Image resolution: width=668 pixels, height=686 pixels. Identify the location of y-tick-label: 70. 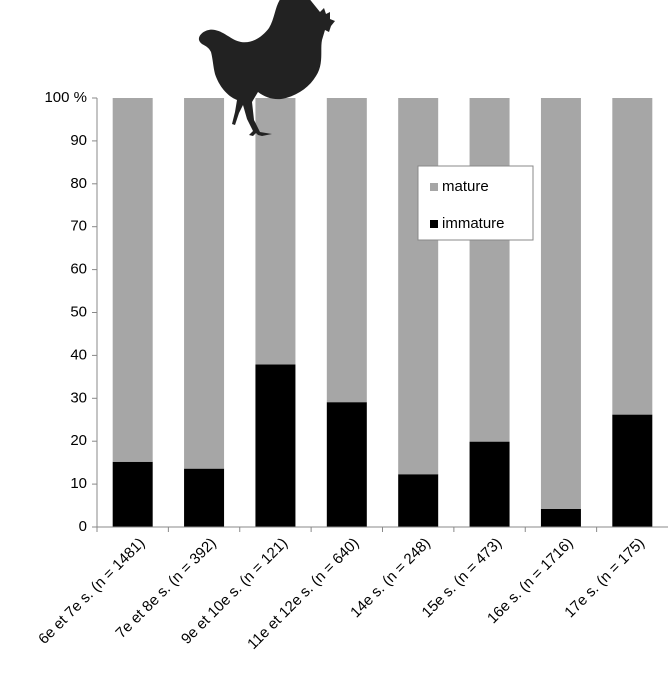
(78, 226).